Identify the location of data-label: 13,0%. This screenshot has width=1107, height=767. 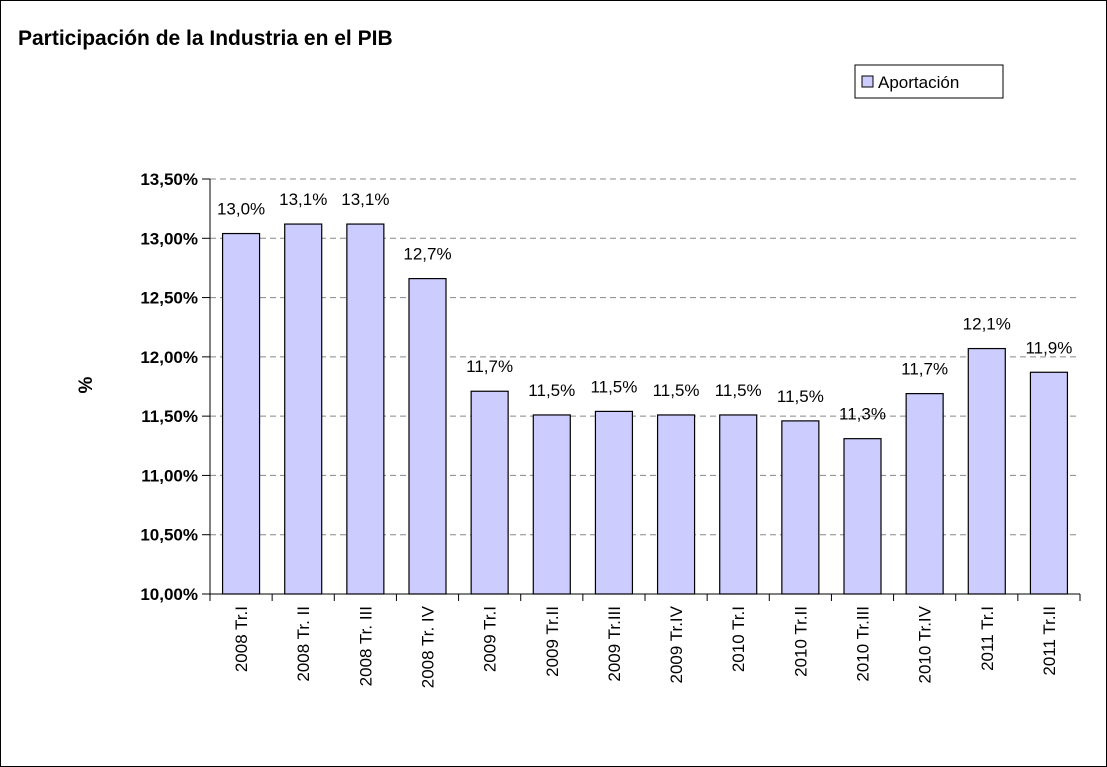
(241, 209).